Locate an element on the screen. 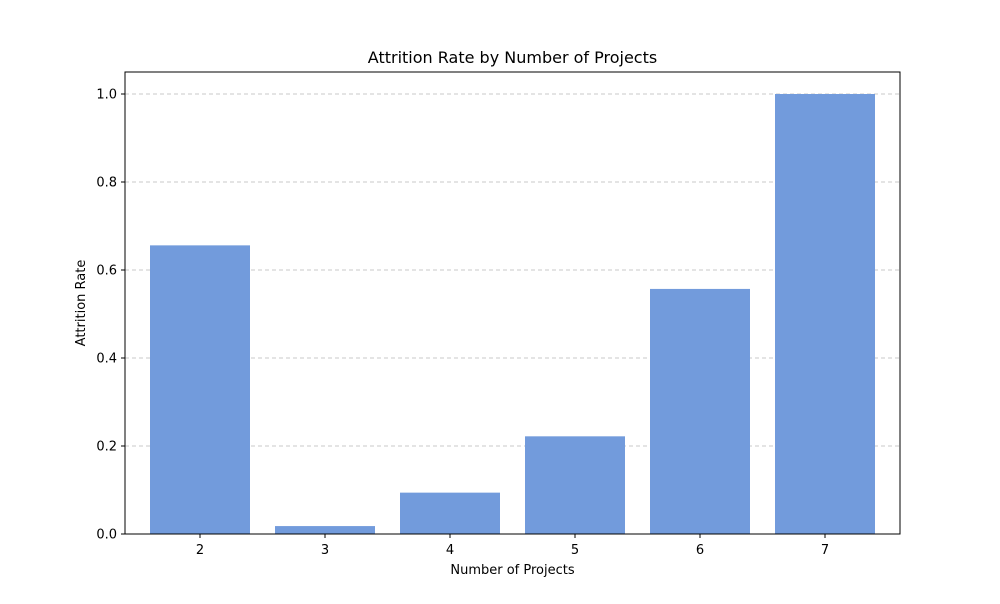 The image size is (1000, 604). x-tick-label: 7 is located at coordinates (825, 550).